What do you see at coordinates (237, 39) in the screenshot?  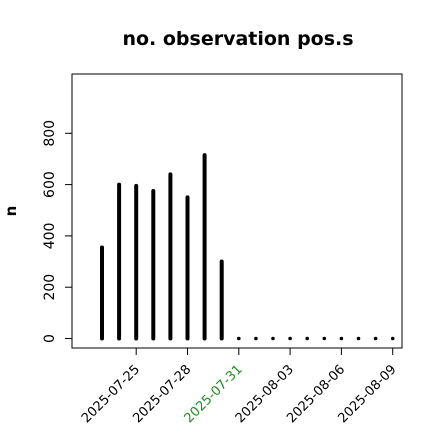 I see `chart-title: no. observation pos.s` at bounding box center [237, 39].